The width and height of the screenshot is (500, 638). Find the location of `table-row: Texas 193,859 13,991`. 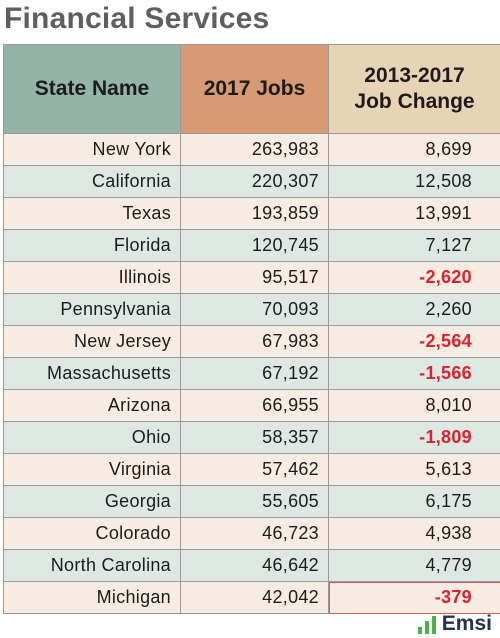

table-row: Texas 193,859 13,991 is located at coordinates (251, 213).